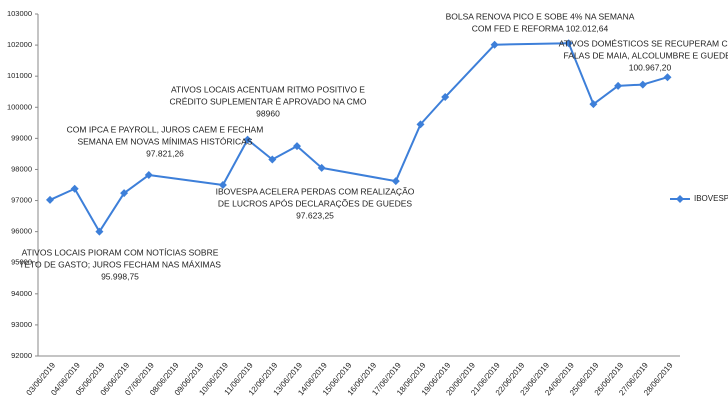 This screenshot has height=403, width=728. I want to click on annotation: ATIVOS DOMÉSTICOS SE RECUPERAM COM, so click(643, 43).